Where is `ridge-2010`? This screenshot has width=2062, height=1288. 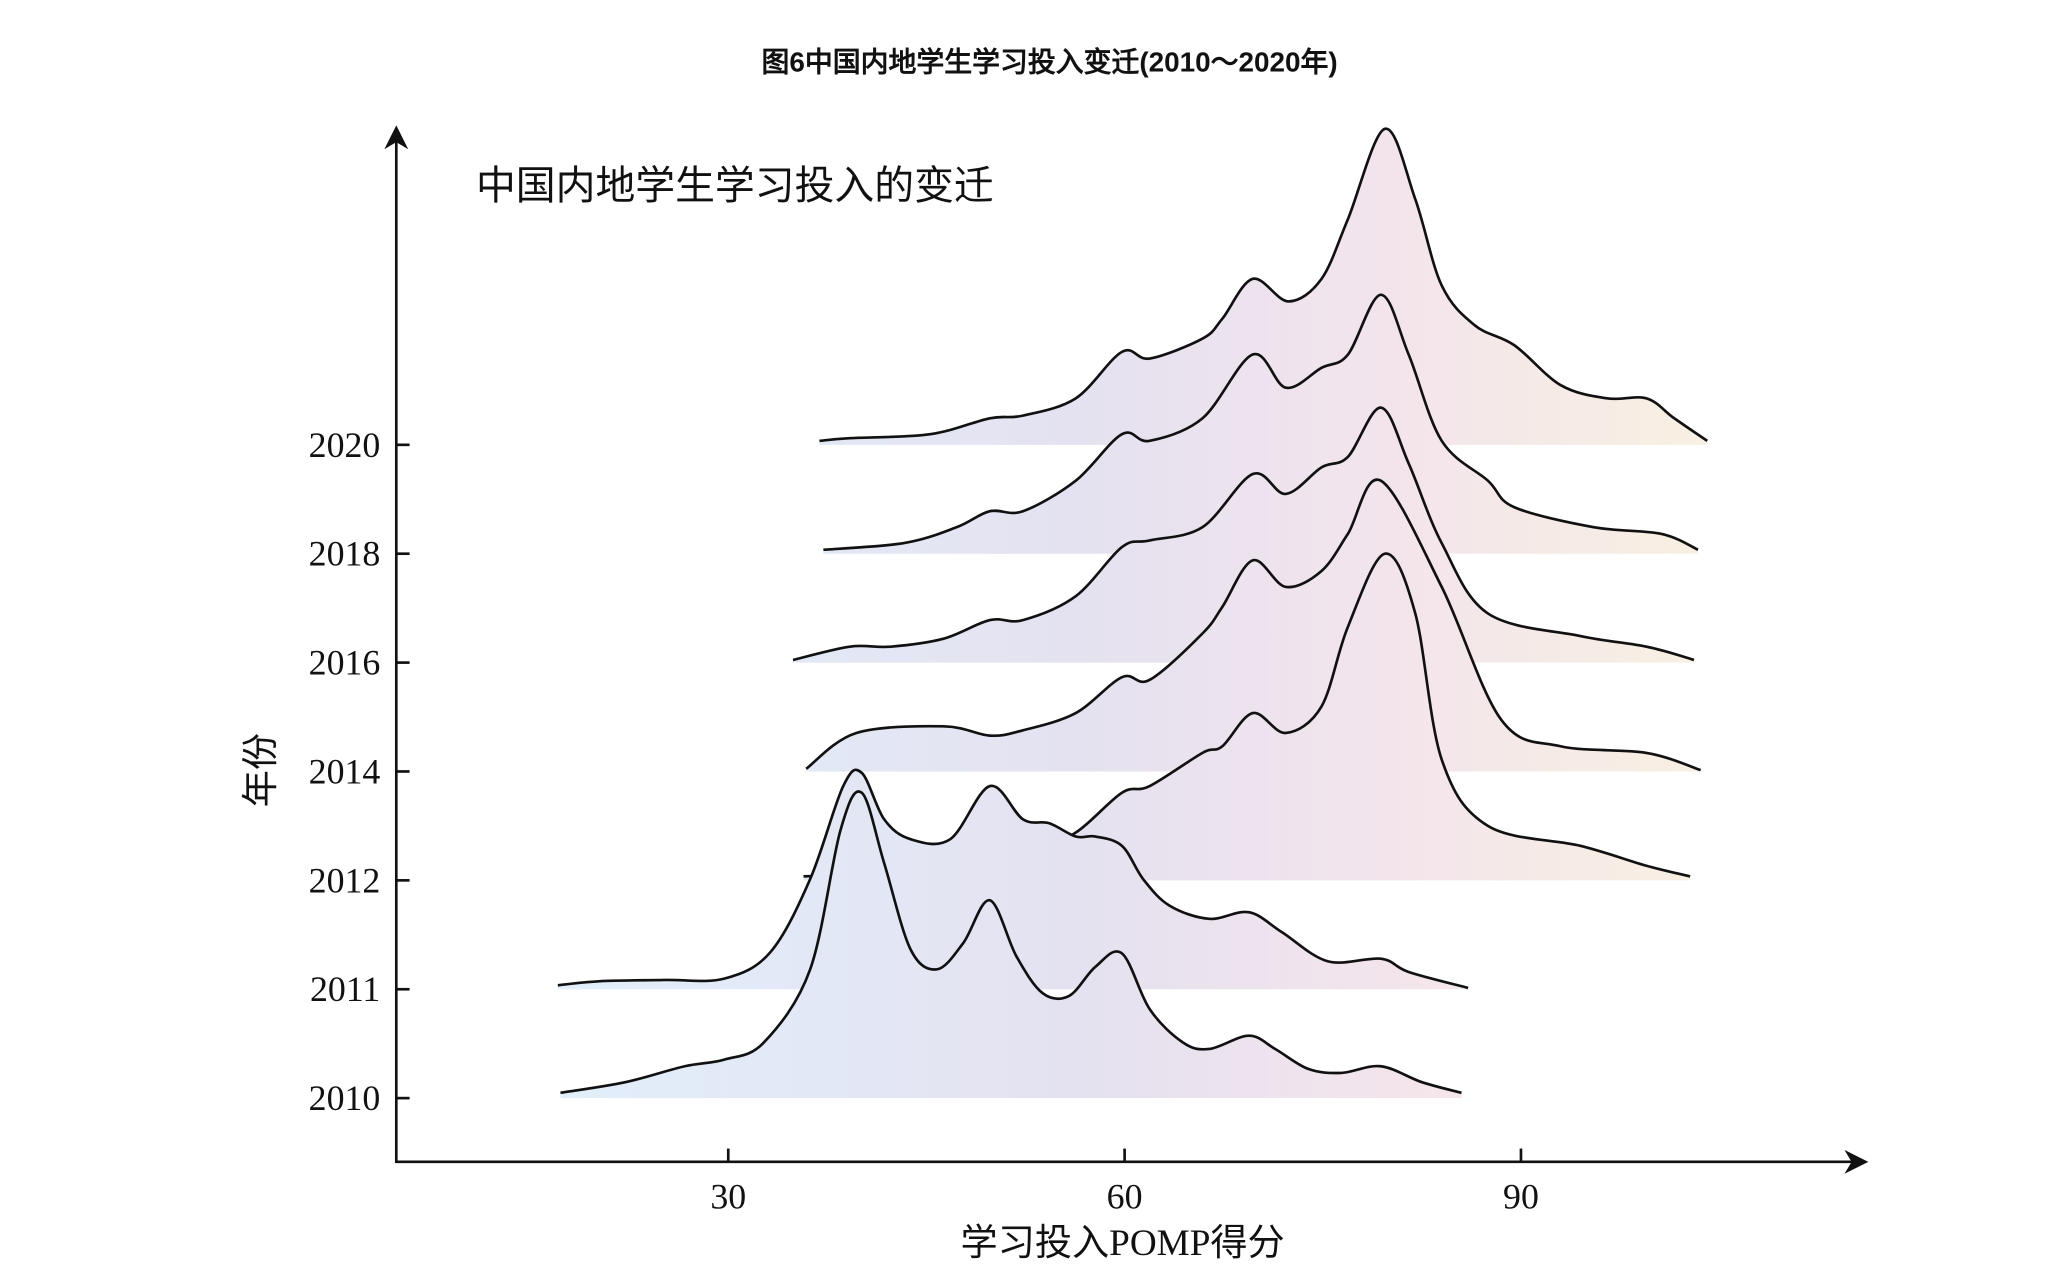 ridge-2010 is located at coordinates (1011, 944).